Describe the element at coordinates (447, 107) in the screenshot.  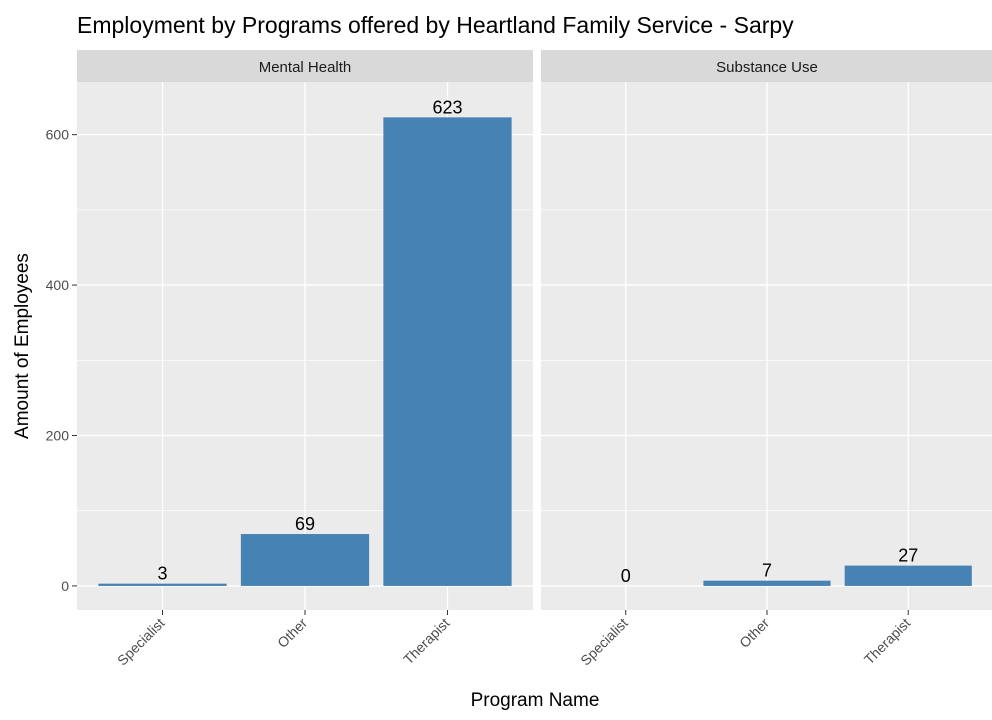
I see `bar-value-label: 623` at that location.